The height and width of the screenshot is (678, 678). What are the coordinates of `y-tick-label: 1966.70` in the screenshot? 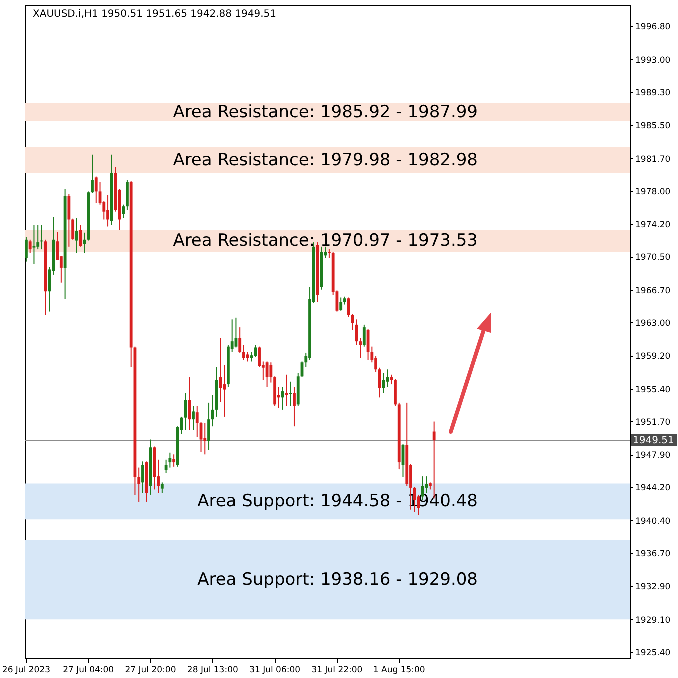 It's located at (653, 291).